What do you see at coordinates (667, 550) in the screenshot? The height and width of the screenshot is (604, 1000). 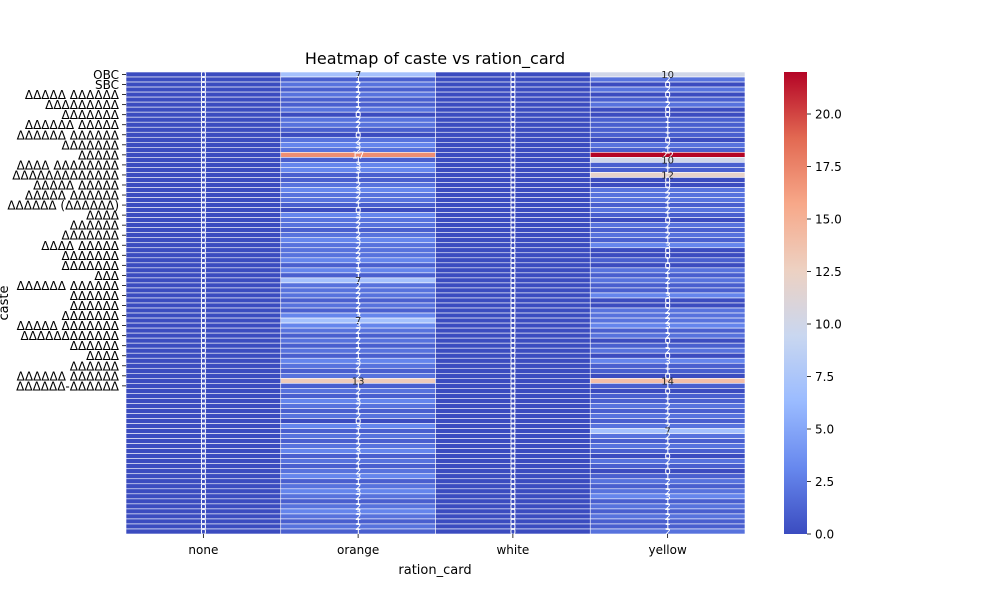 I see `x-tick-label: yellow` at bounding box center [667, 550].